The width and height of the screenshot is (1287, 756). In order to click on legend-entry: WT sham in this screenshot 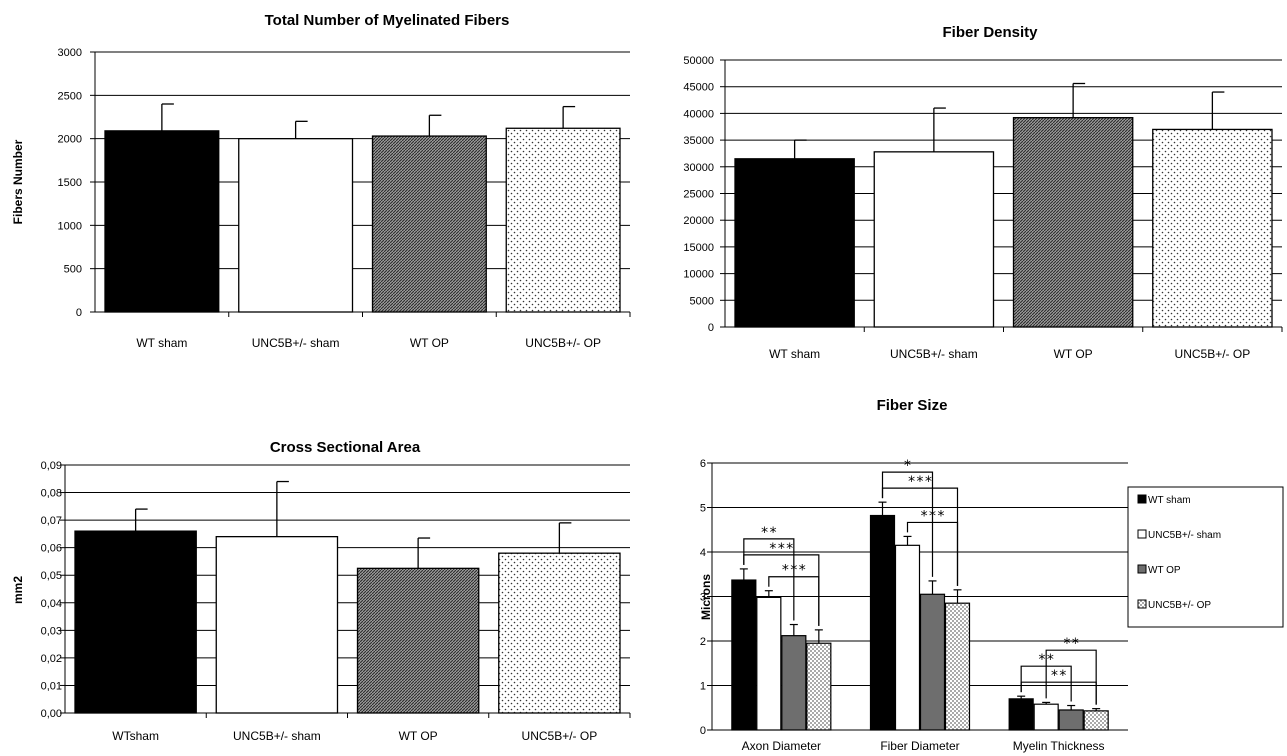, I will do `click(1169, 500)`.